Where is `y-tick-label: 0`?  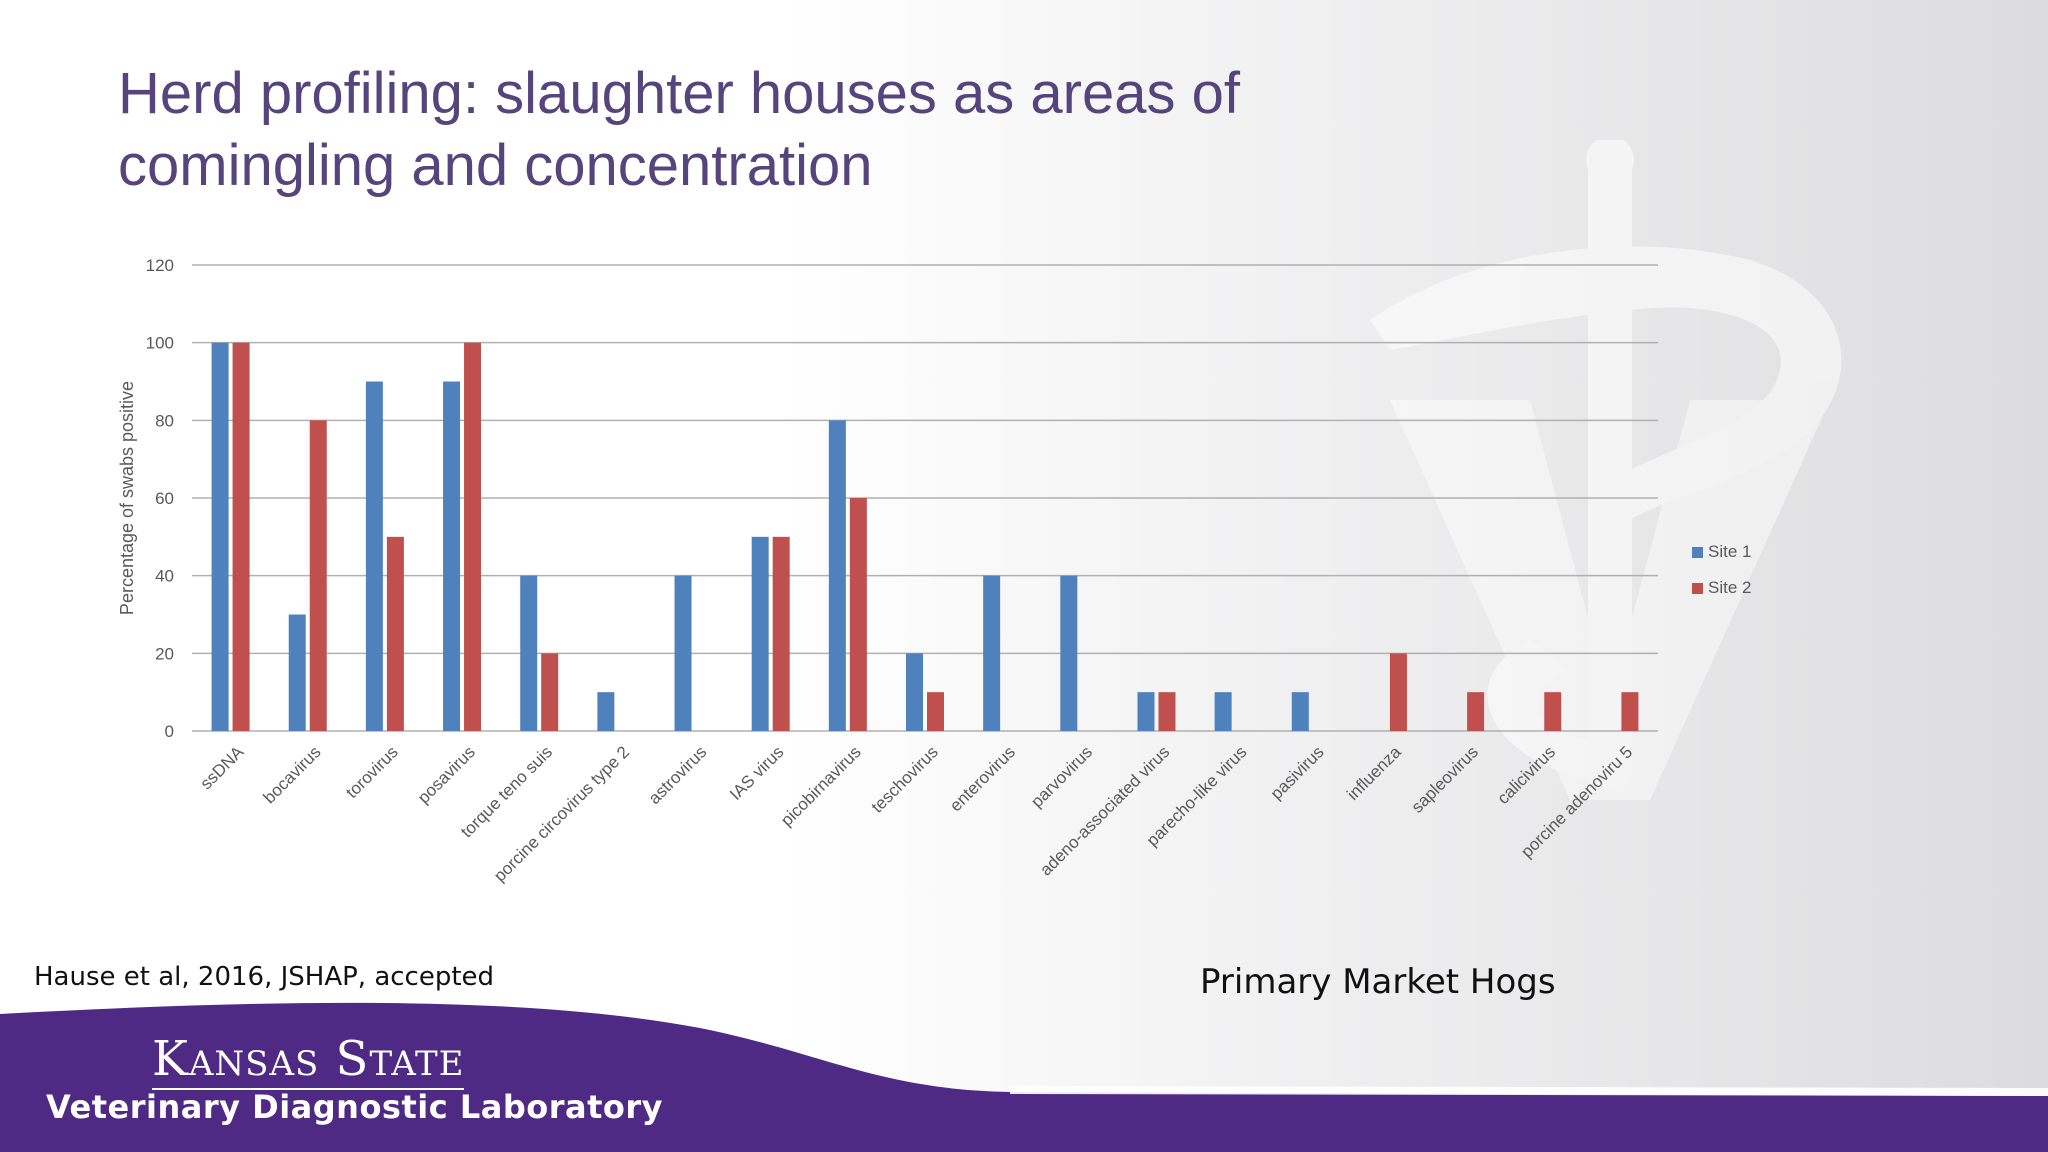 y-tick-label: 0 is located at coordinates (169, 731).